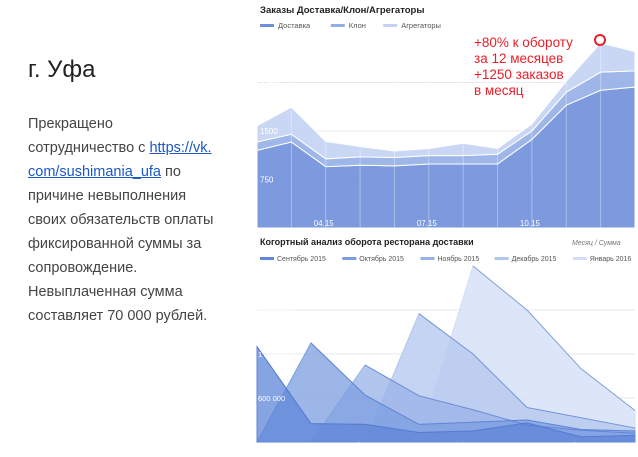 Image resolution: width=638 pixels, height=457 pixels. Describe the element at coordinates (518, 58) in the screenshot. I see `chart1-annotation-line: за 12 месяцев` at that location.